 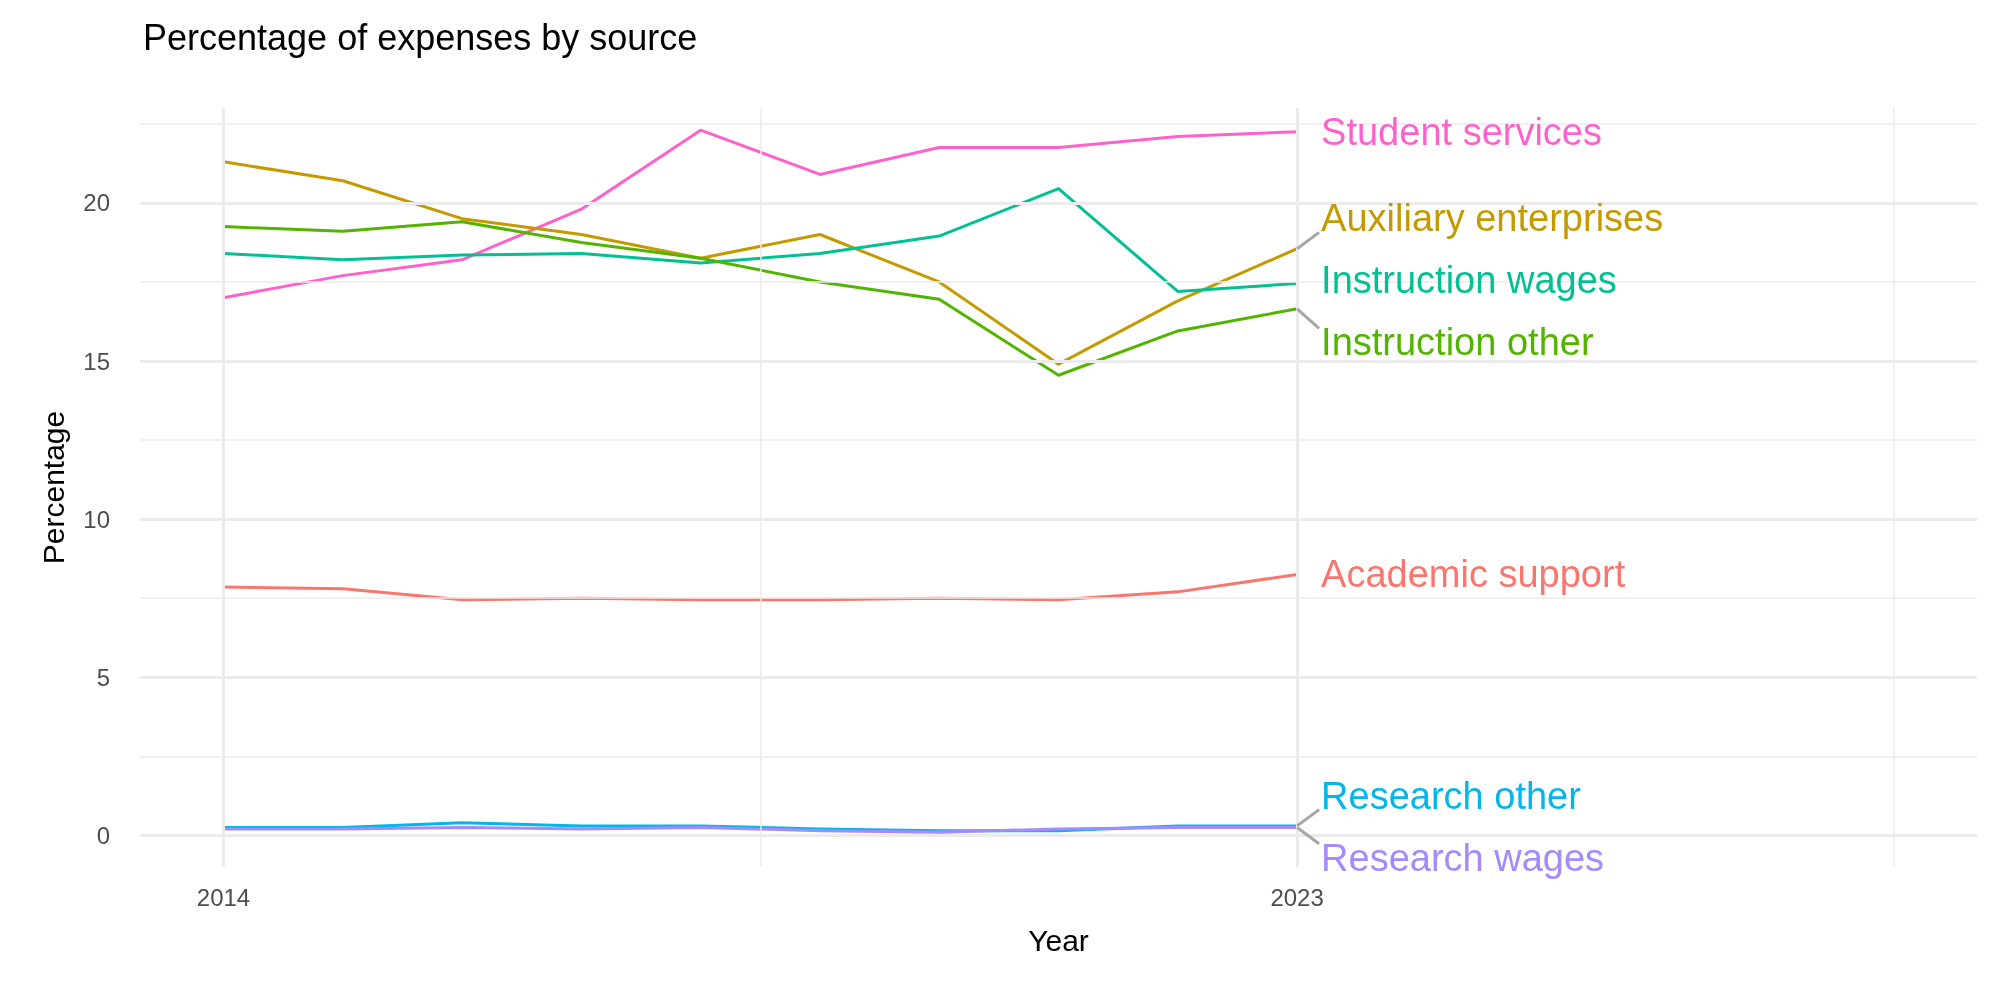 What do you see at coordinates (96, 203) in the screenshot?
I see `y-tick-label: 20` at bounding box center [96, 203].